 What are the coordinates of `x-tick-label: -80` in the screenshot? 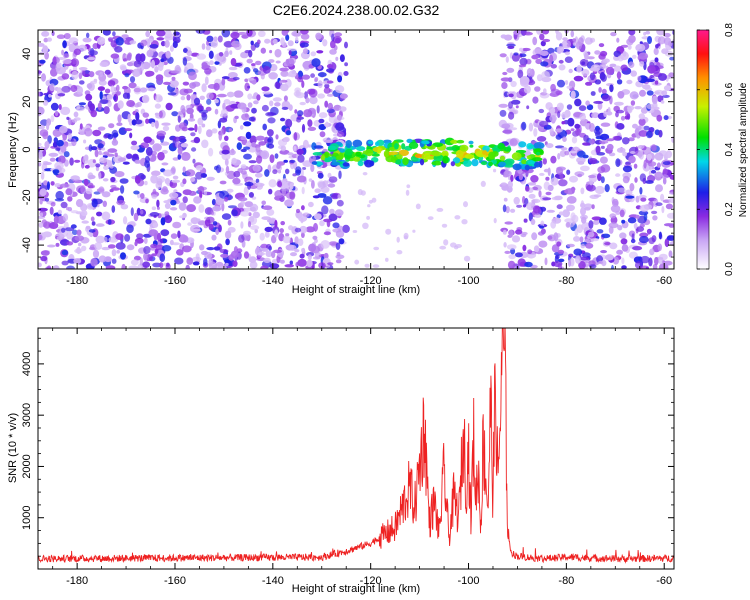 It's located at (566, 281).